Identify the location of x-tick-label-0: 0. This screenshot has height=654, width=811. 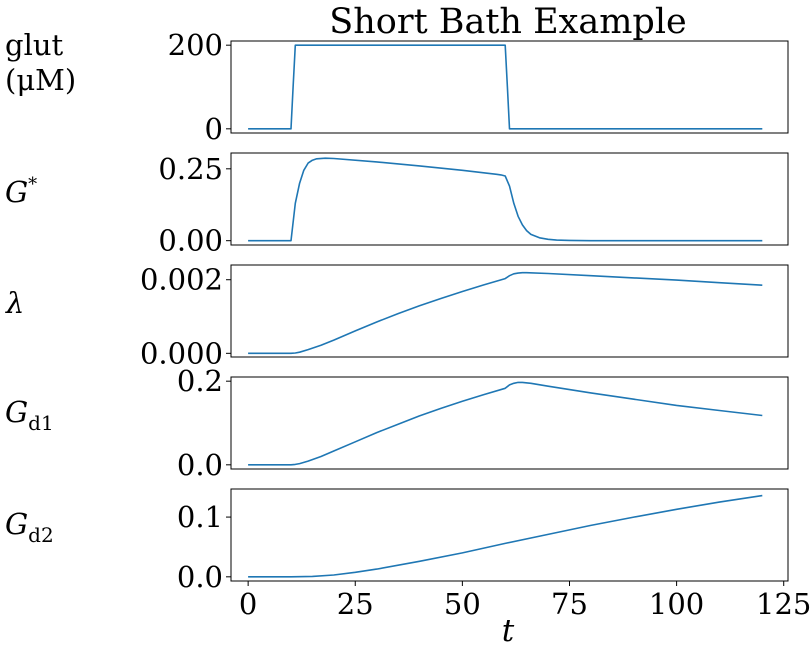
(248, 604).